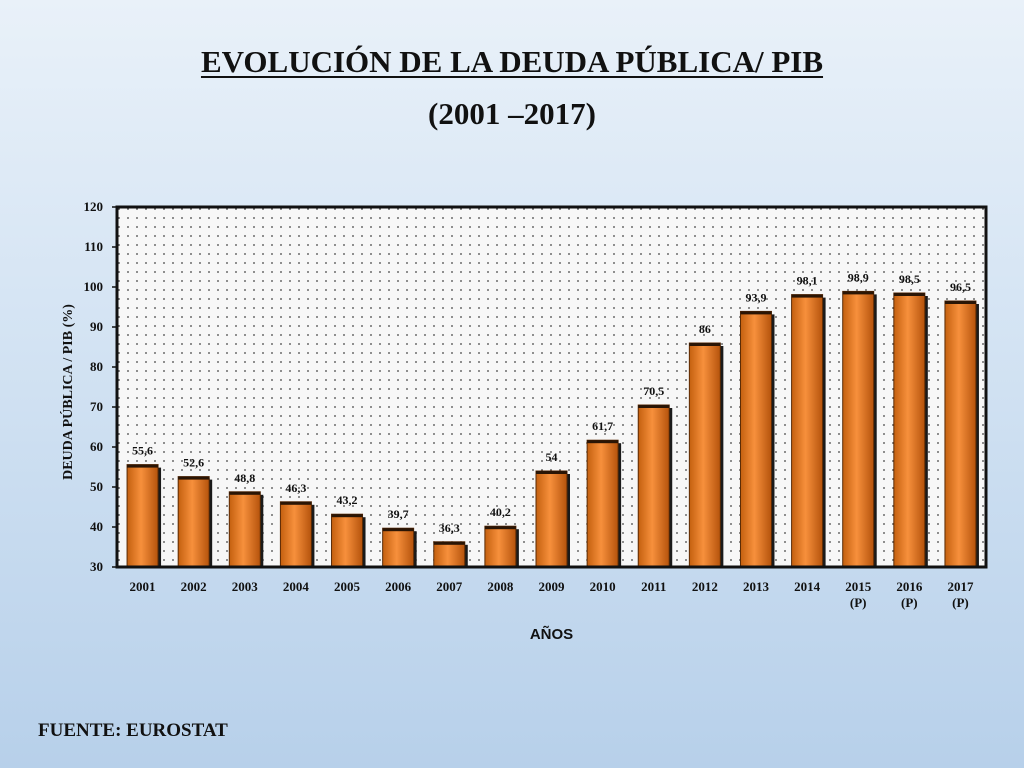 The width and height of the screenshot is (1024, 768). I want to click on data-label: 39,7, so click(398, 514).